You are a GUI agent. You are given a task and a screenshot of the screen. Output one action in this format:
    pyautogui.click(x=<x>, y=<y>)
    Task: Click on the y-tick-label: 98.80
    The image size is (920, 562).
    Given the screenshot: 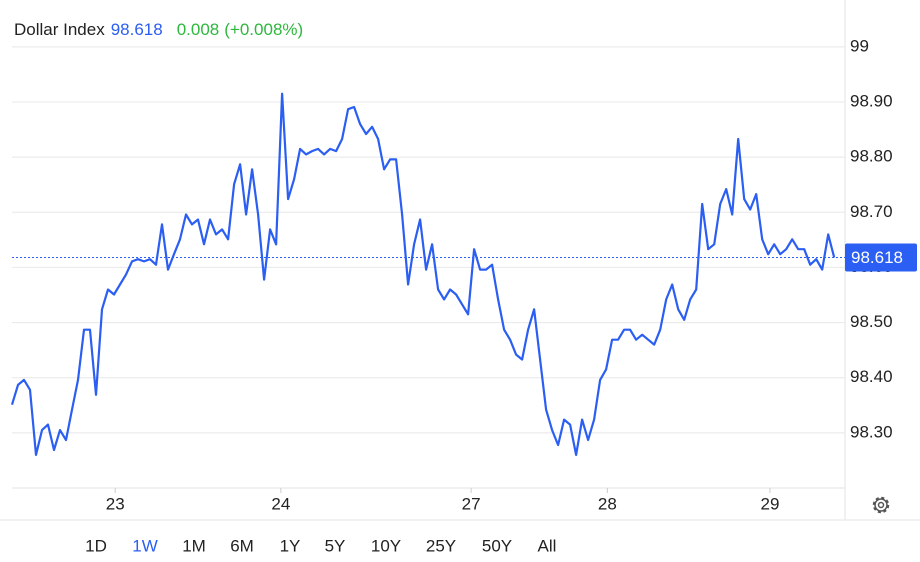 What is the action you would take?
    pyautogui.click(x=871, y=156)
    